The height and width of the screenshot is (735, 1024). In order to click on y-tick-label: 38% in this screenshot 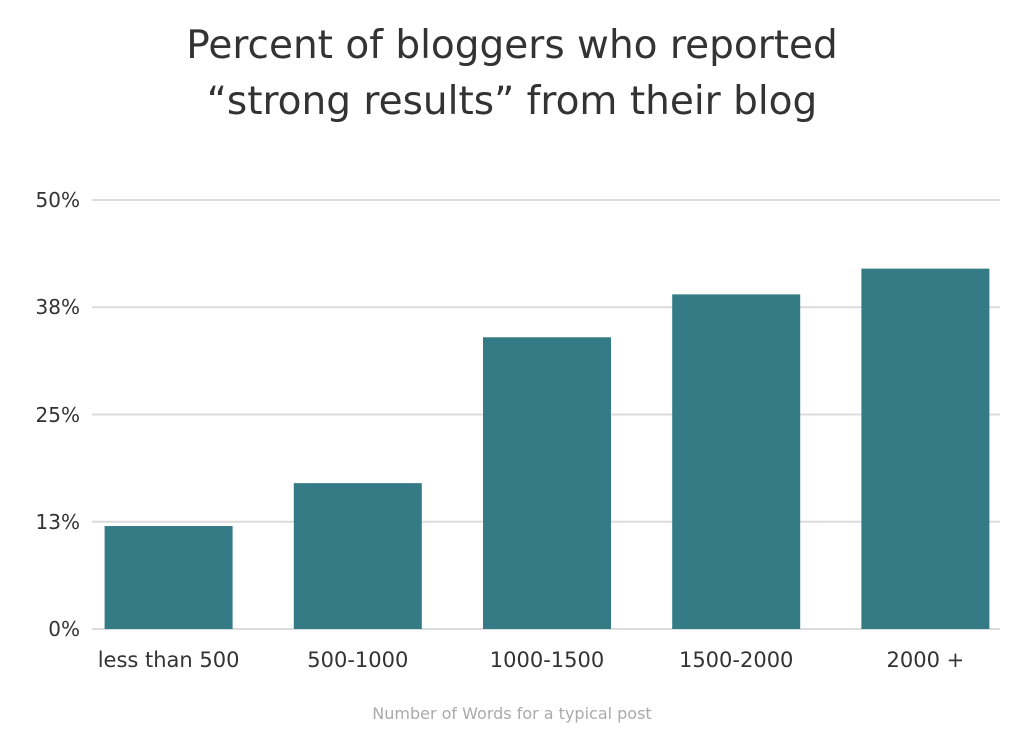, I will do `click(57, 307)`.